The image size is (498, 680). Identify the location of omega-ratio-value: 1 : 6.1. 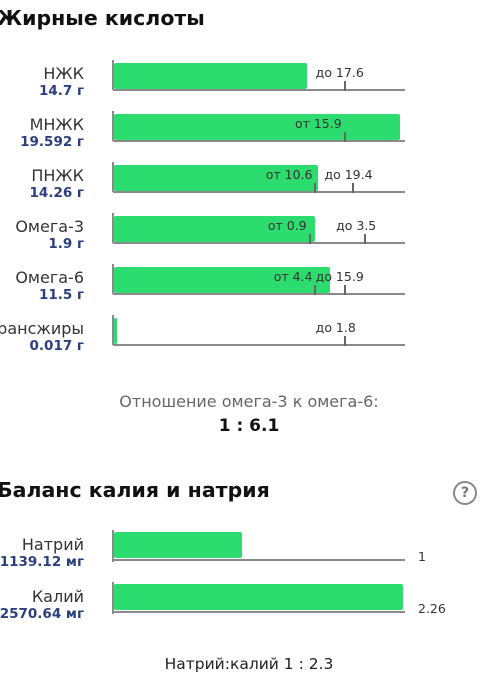
(249, 426).